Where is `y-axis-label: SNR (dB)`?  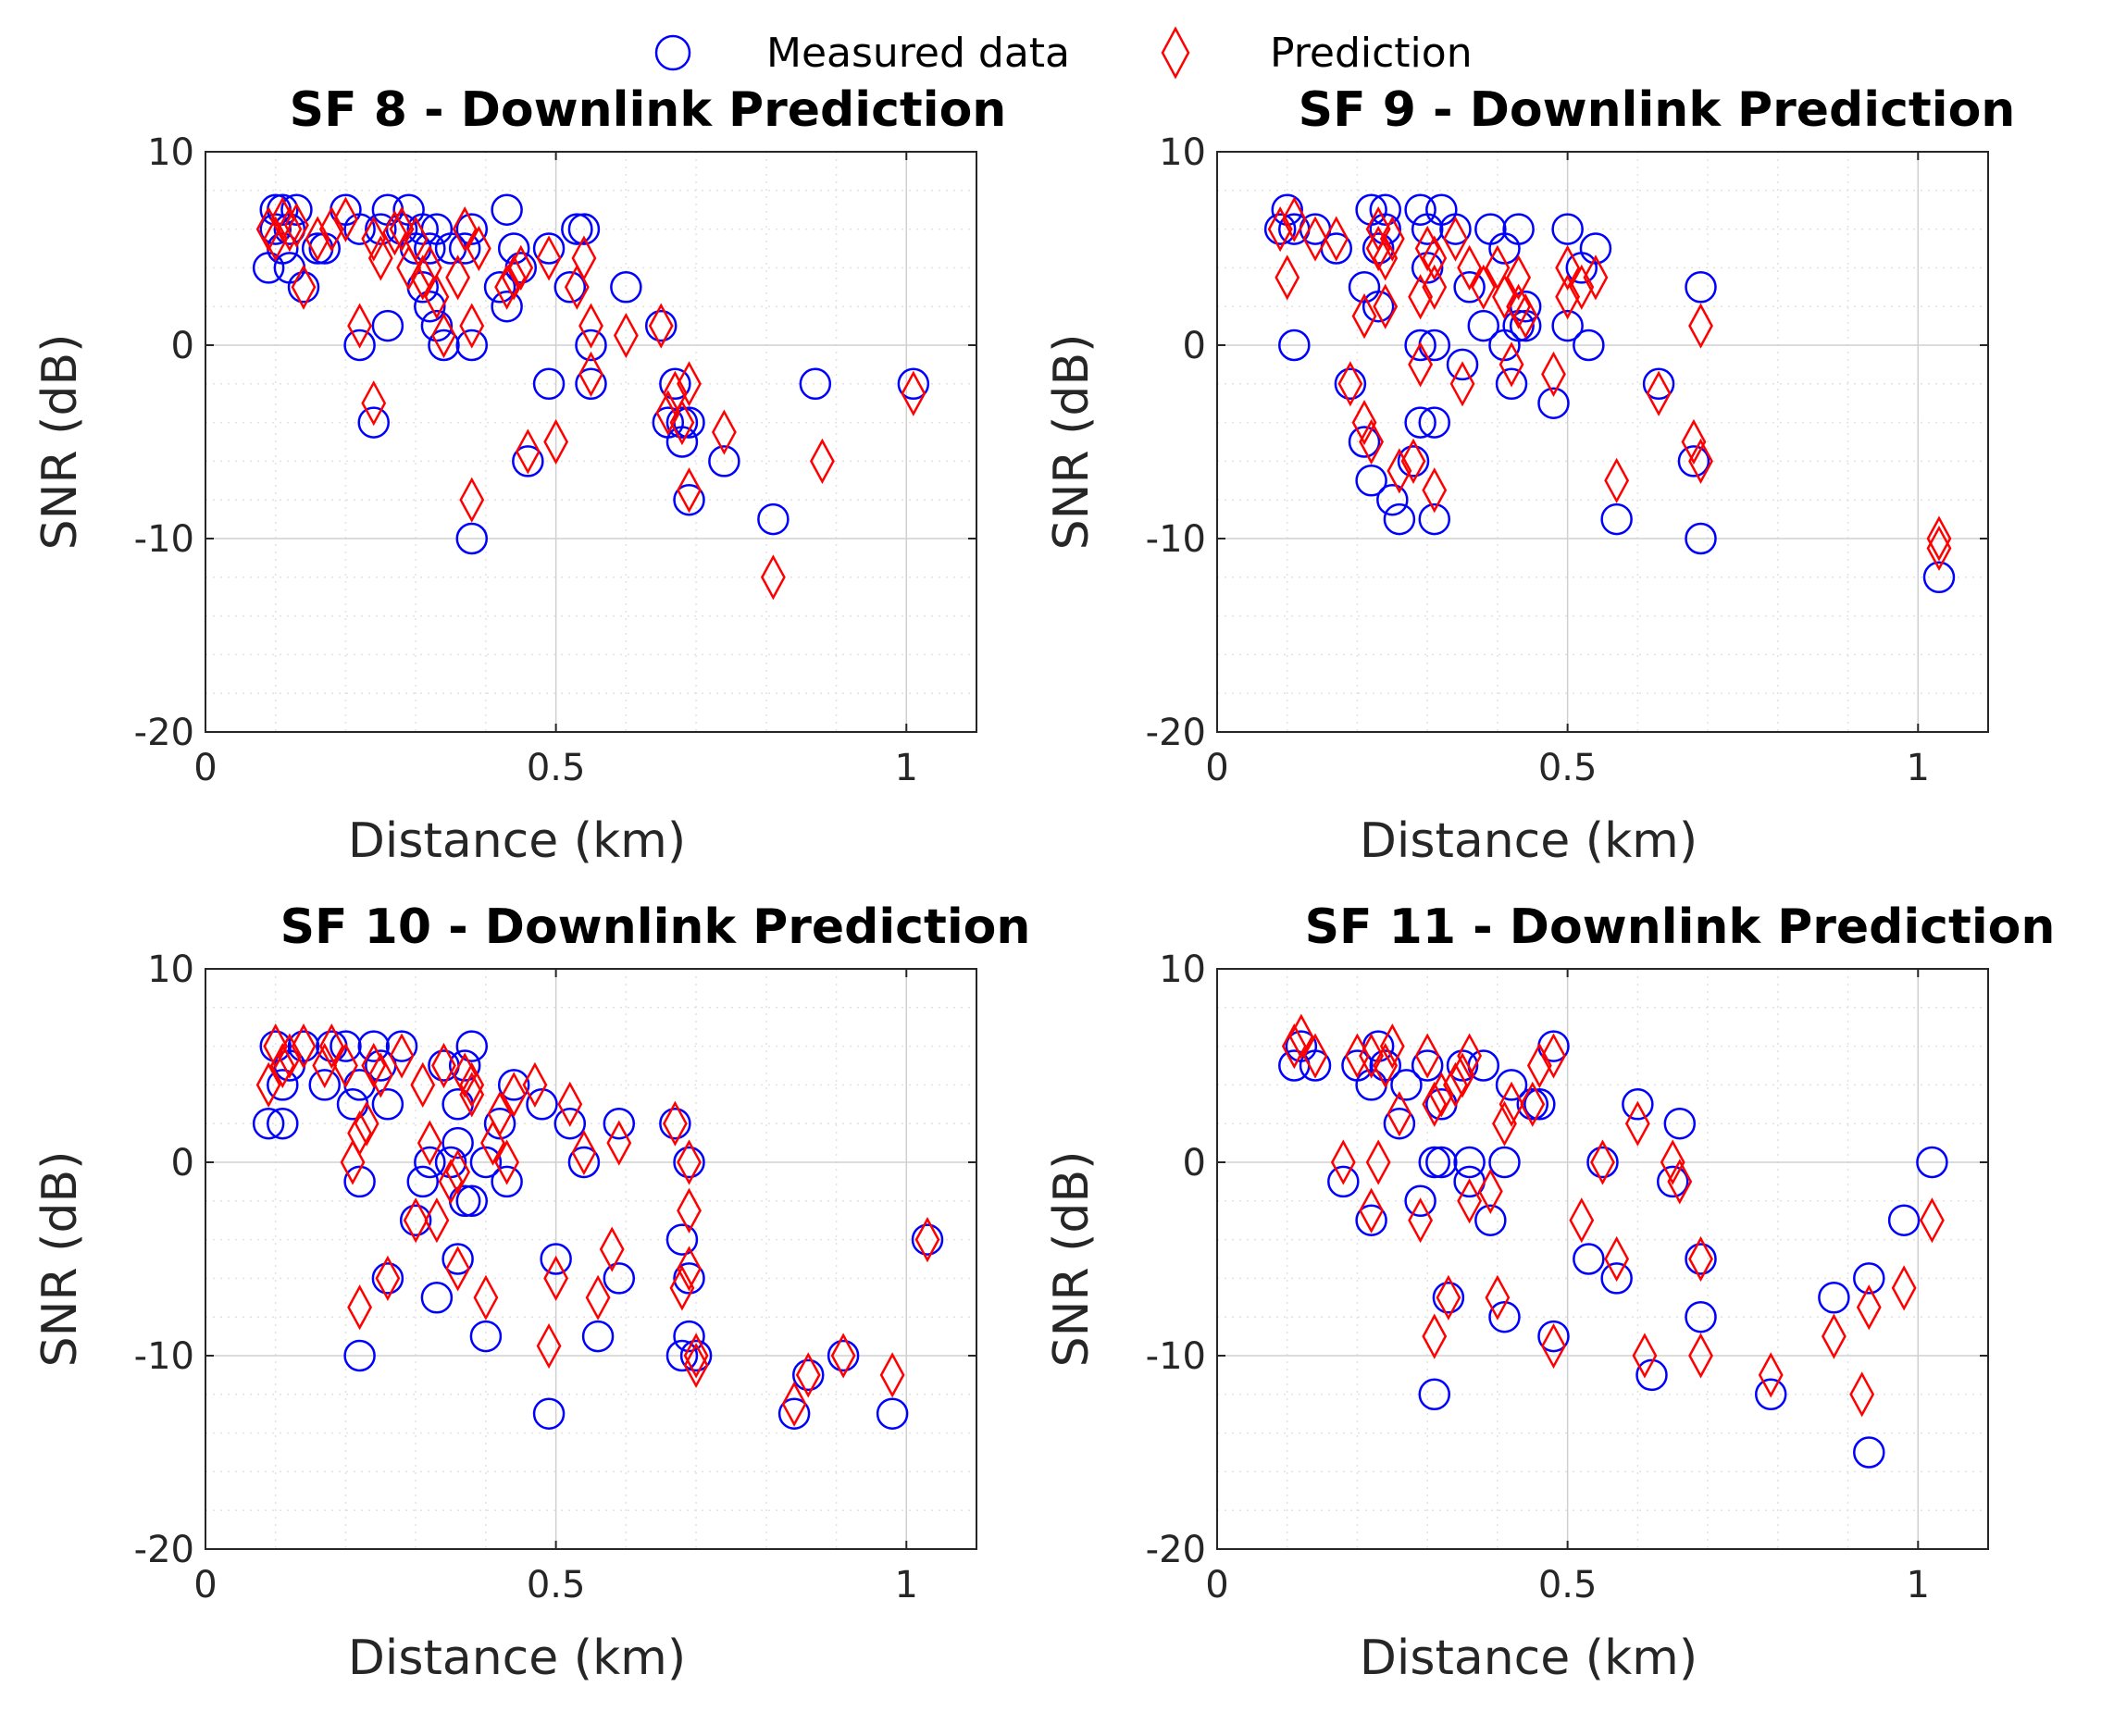
y-axis-label: SNR (dB) is located at coordinates (1072, 442).